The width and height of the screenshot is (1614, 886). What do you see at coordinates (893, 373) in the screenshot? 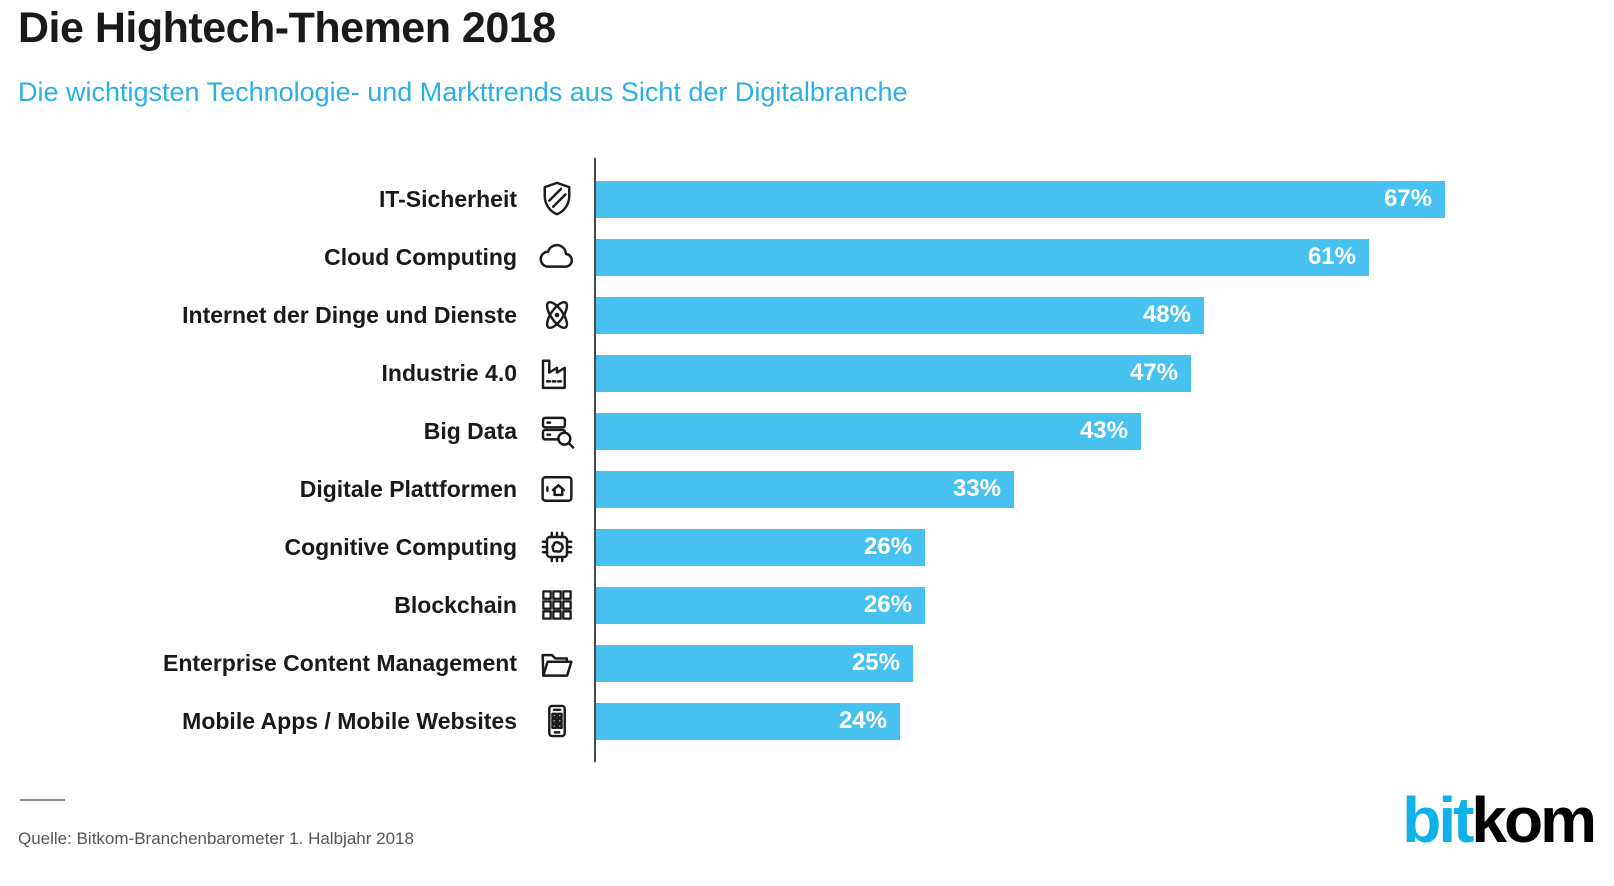
I see `bar-3: 47%` at bounding box center [893, 373].